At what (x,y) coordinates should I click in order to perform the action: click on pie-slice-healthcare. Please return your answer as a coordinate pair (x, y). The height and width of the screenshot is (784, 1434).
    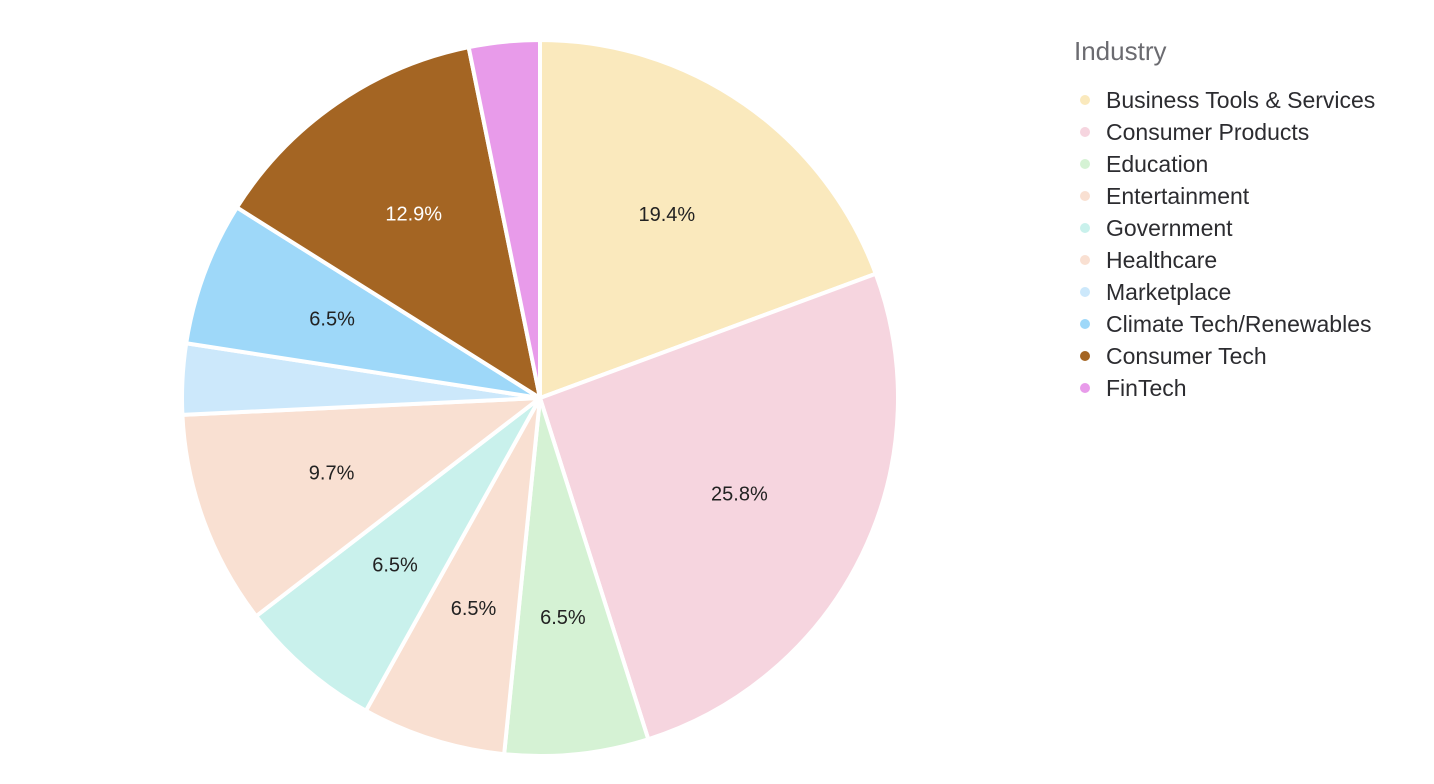
    Looking at the image, I should click on (361, 507).